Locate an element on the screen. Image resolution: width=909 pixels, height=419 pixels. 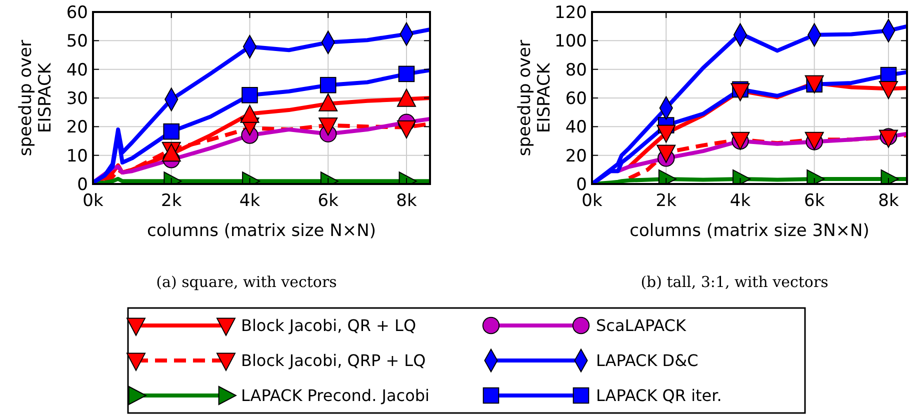
x-axis-title: columns (matrix size 3N×N) is located at coordinates (750, 231).